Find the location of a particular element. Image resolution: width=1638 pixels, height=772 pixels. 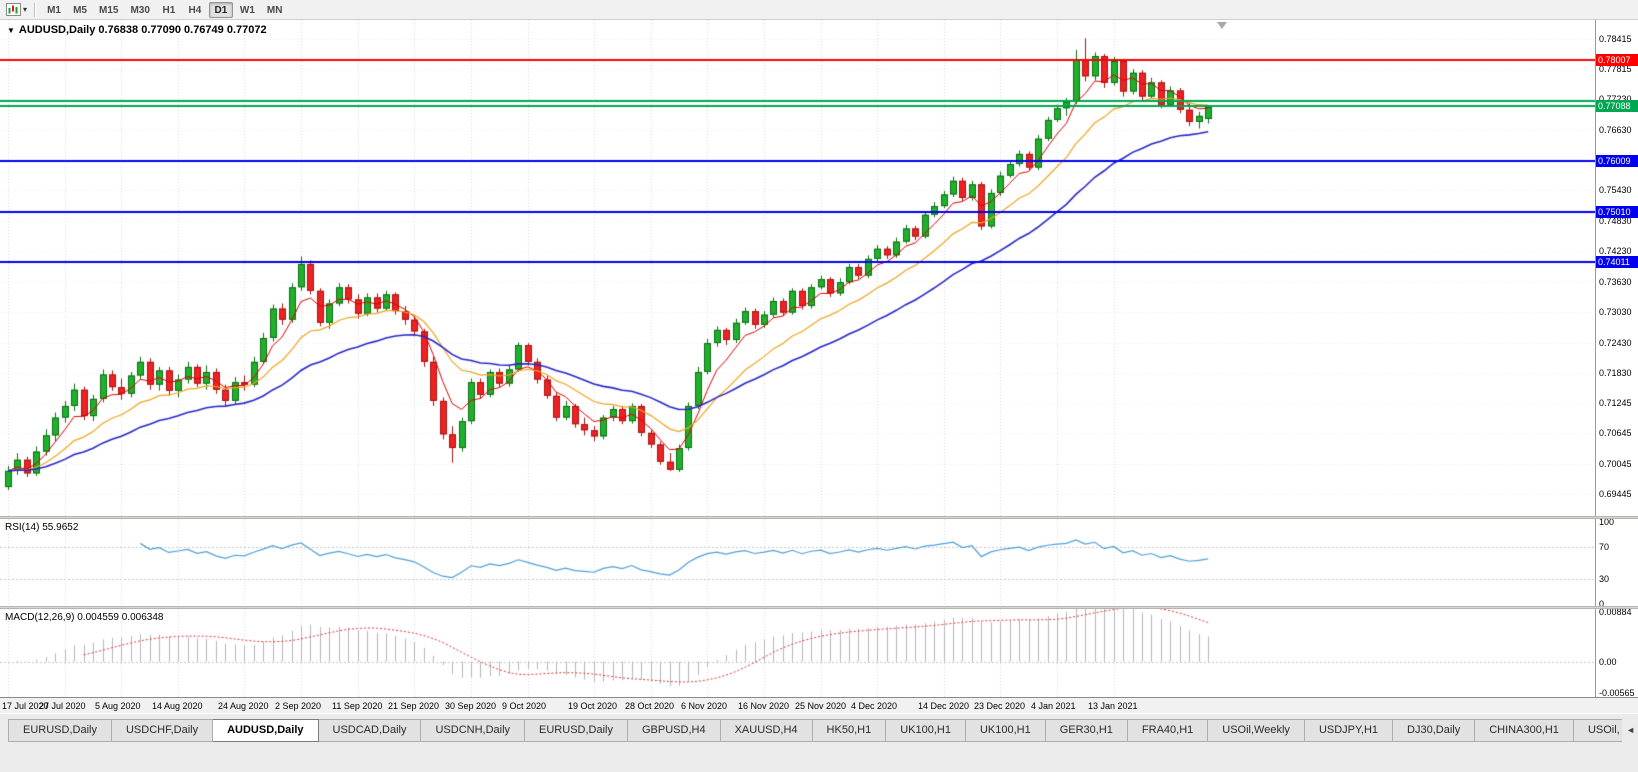

chart-tab-USDCHF-Daily: USDCHF,Daily is located at coordinates (162, 730).